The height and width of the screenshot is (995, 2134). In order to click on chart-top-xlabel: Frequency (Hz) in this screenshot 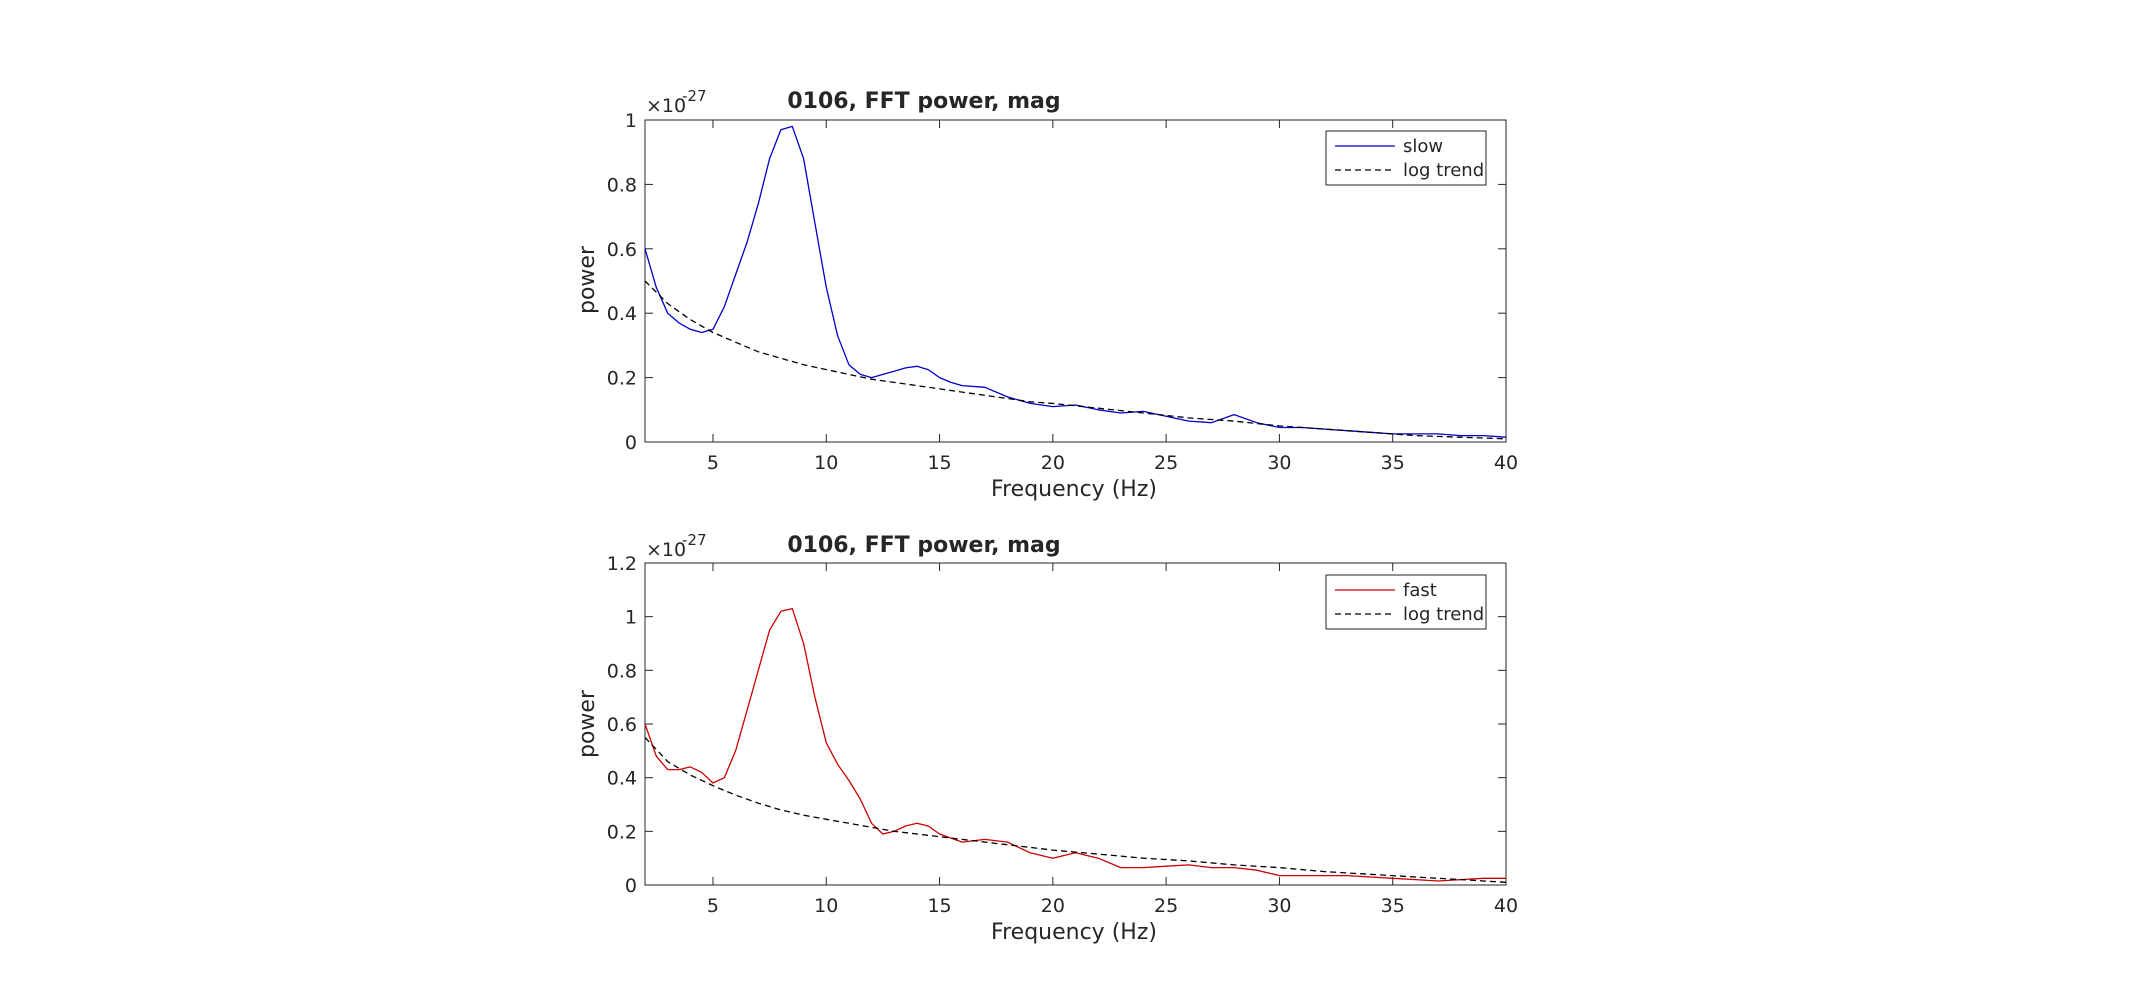, I will do `click(1074, 489)`.